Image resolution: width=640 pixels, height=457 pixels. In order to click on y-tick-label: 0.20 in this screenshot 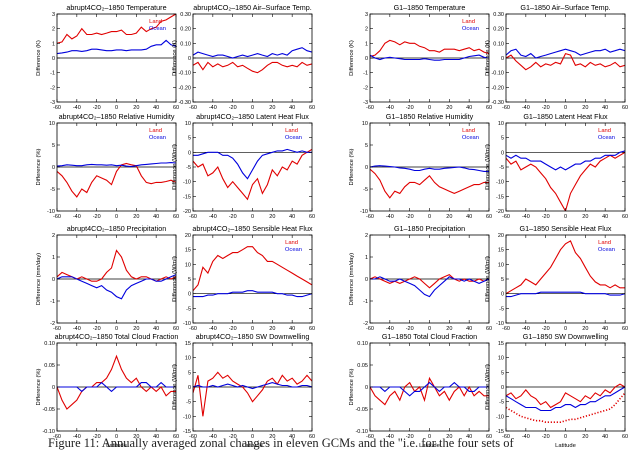, I will do `click(185, 30)`.